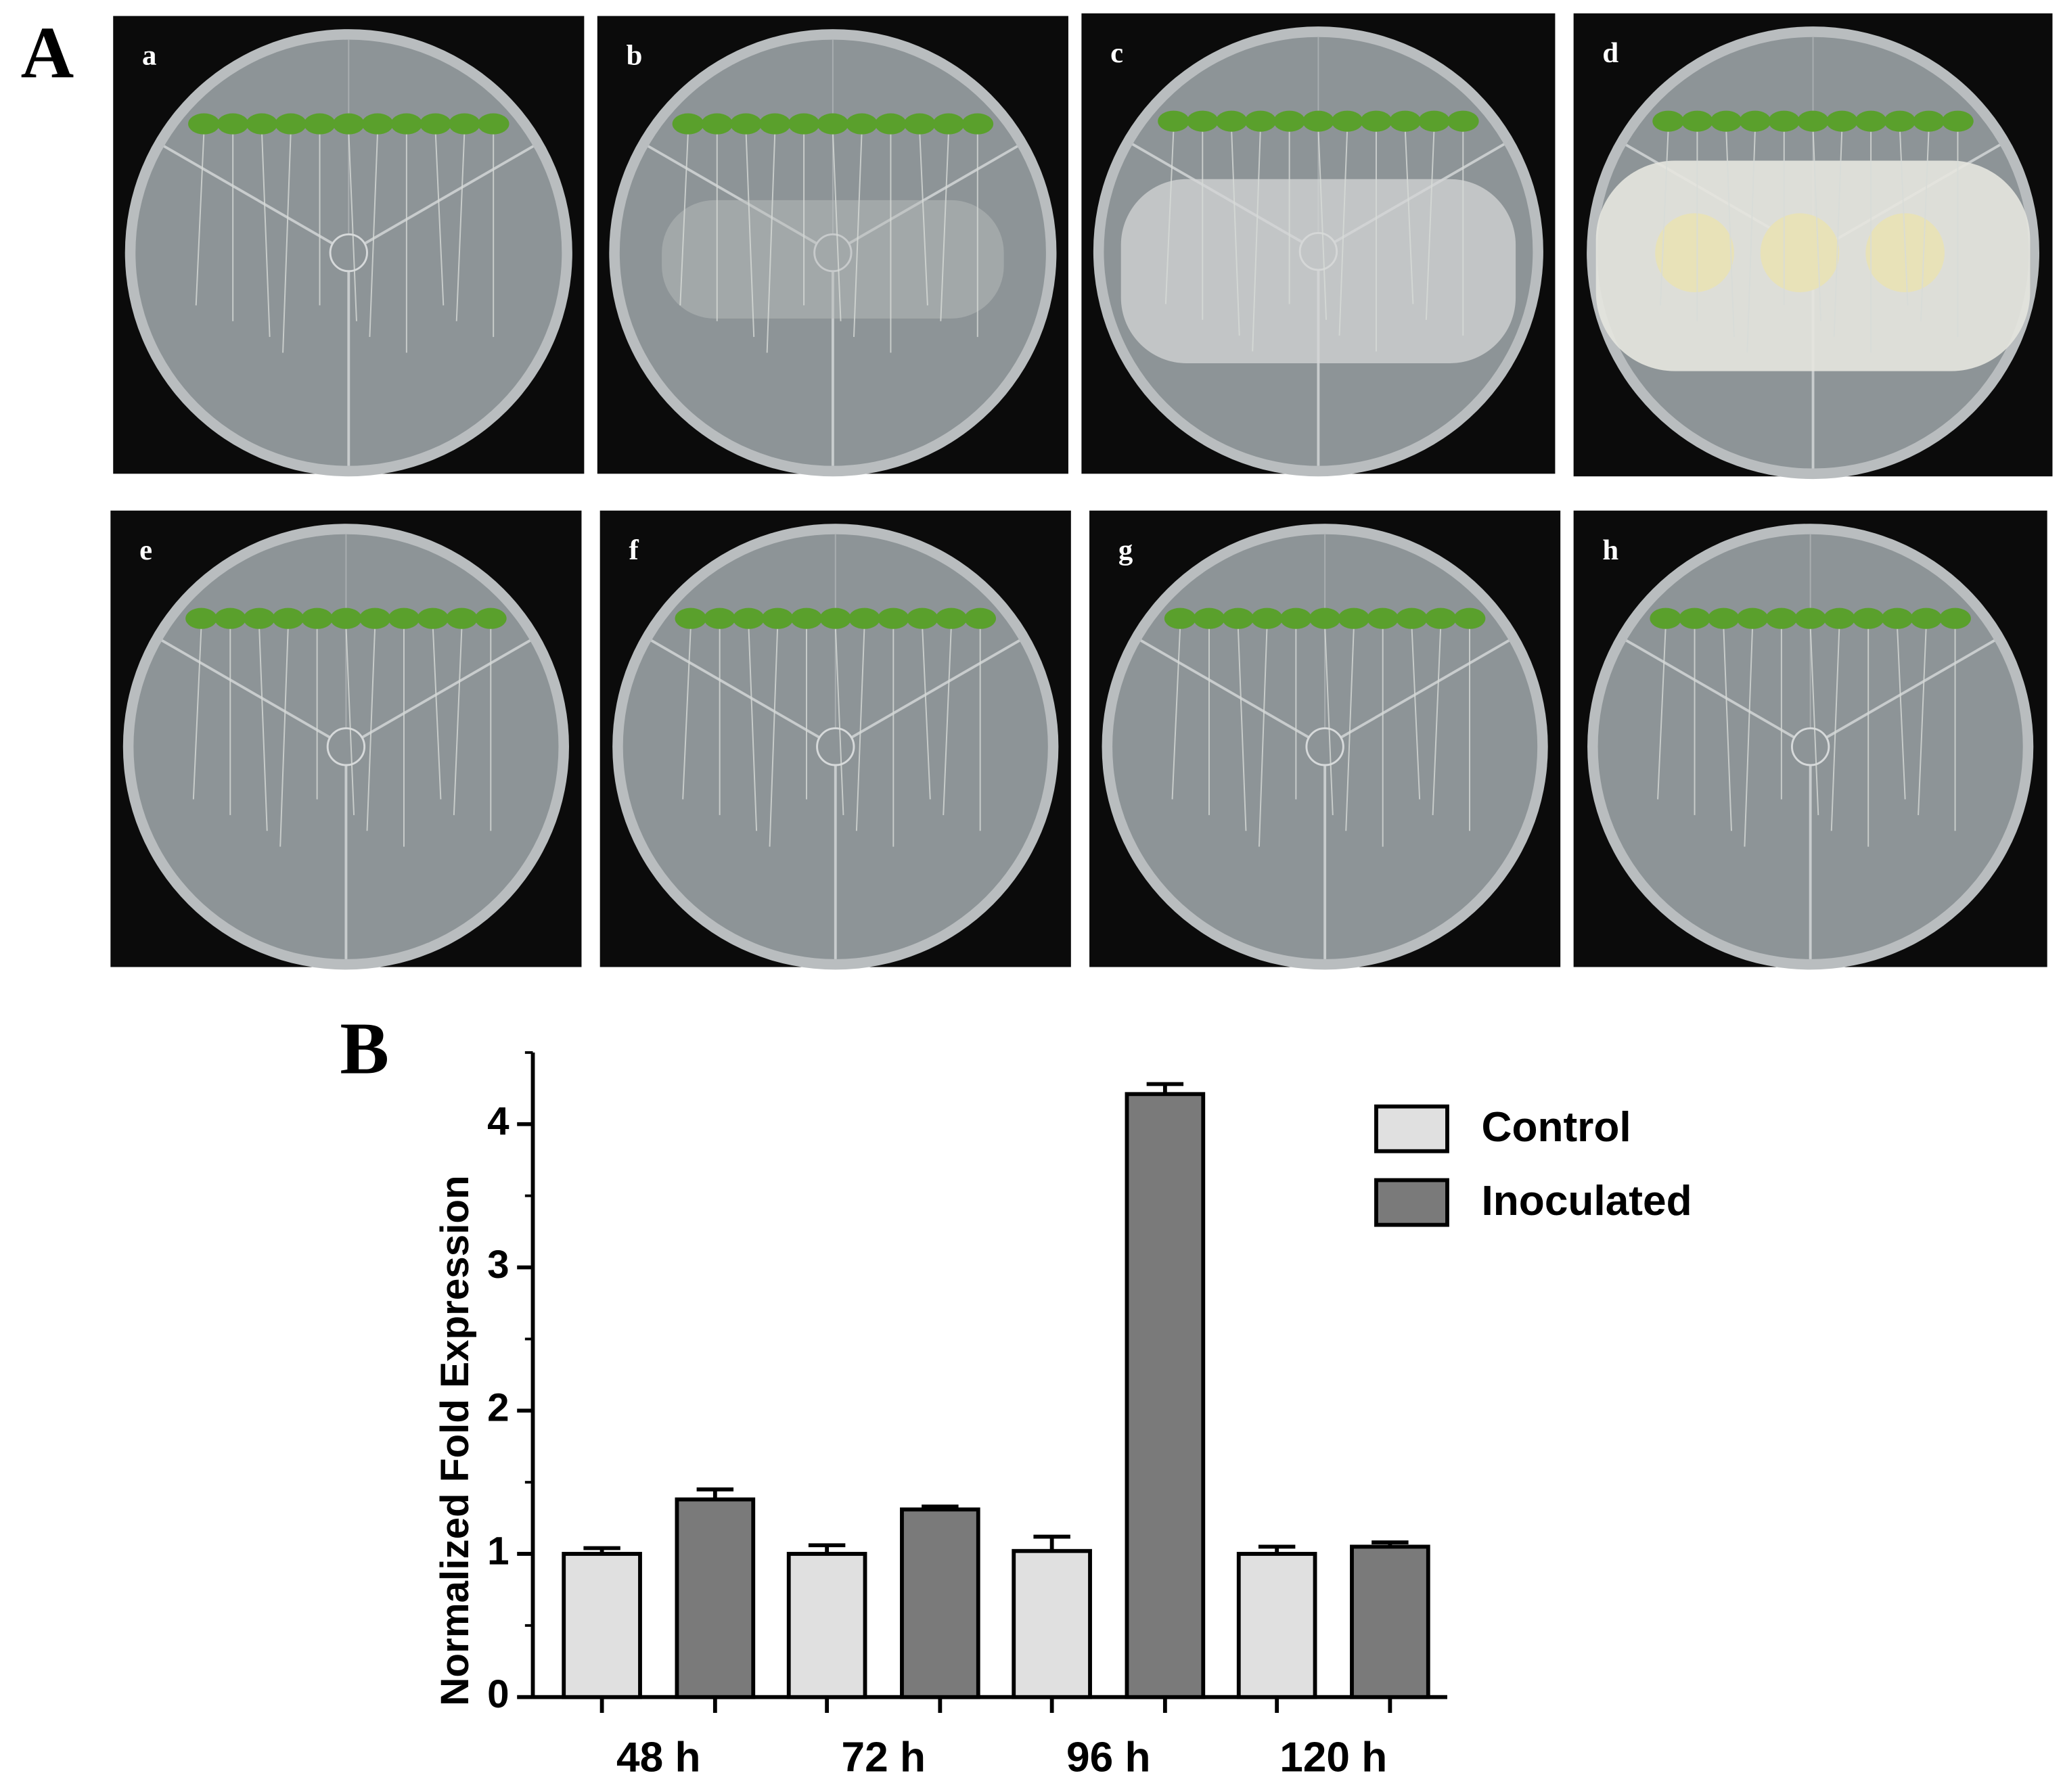 This screenshot has width=2063, height=1792. I want to click on photo-label: h, so click(1610, 550).